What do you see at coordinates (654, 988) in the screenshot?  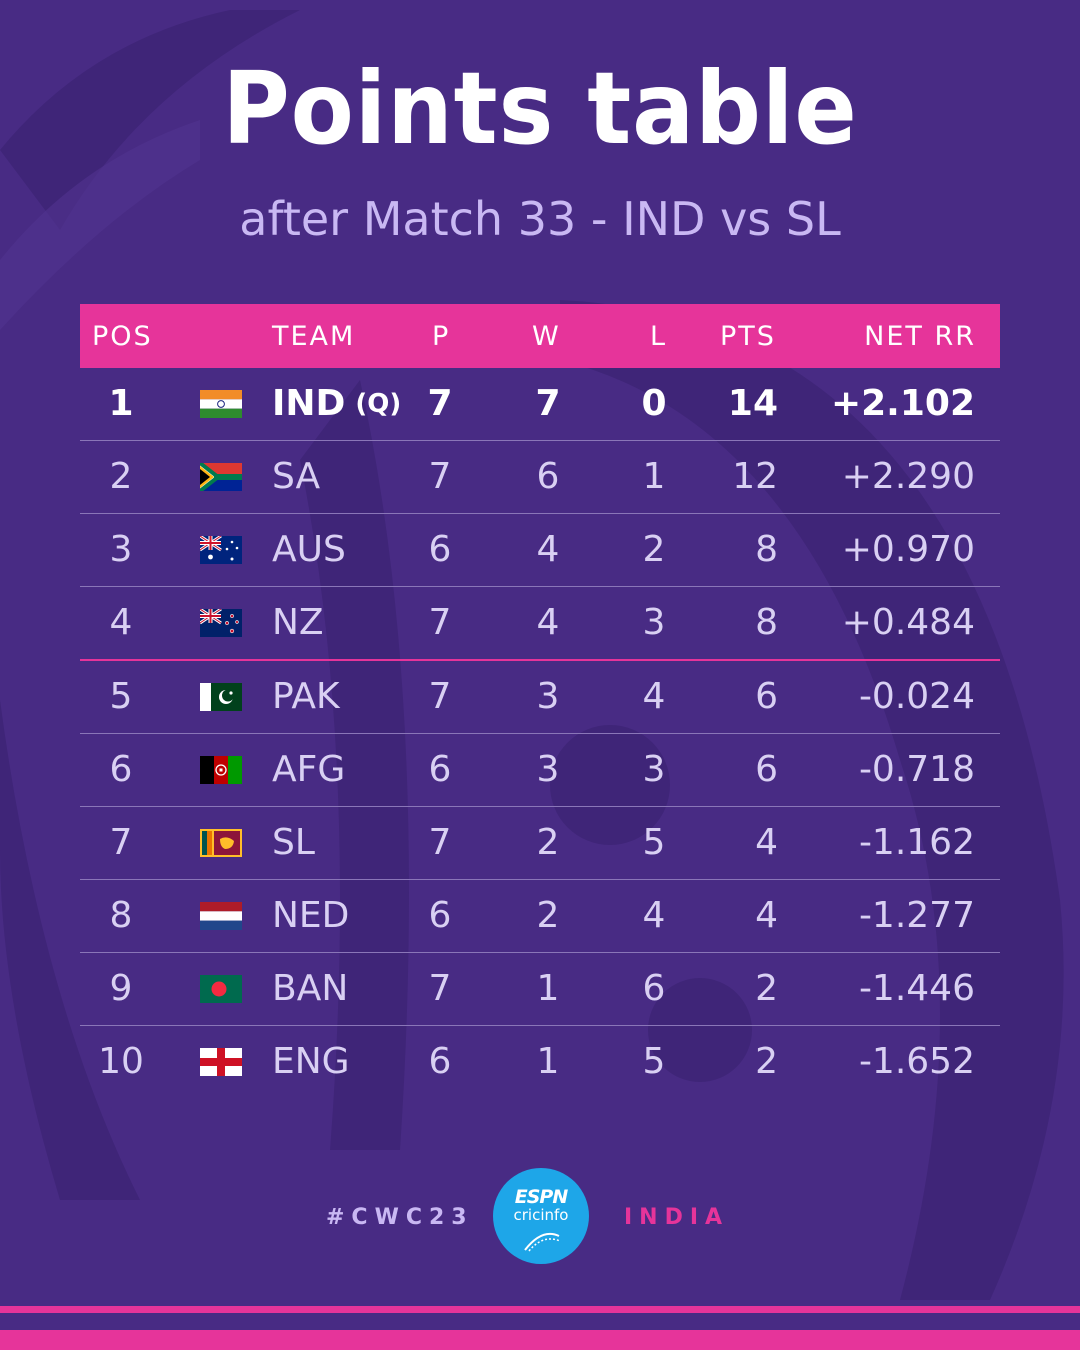 I see `row-lost: 6` at bounding box center [654, 988].